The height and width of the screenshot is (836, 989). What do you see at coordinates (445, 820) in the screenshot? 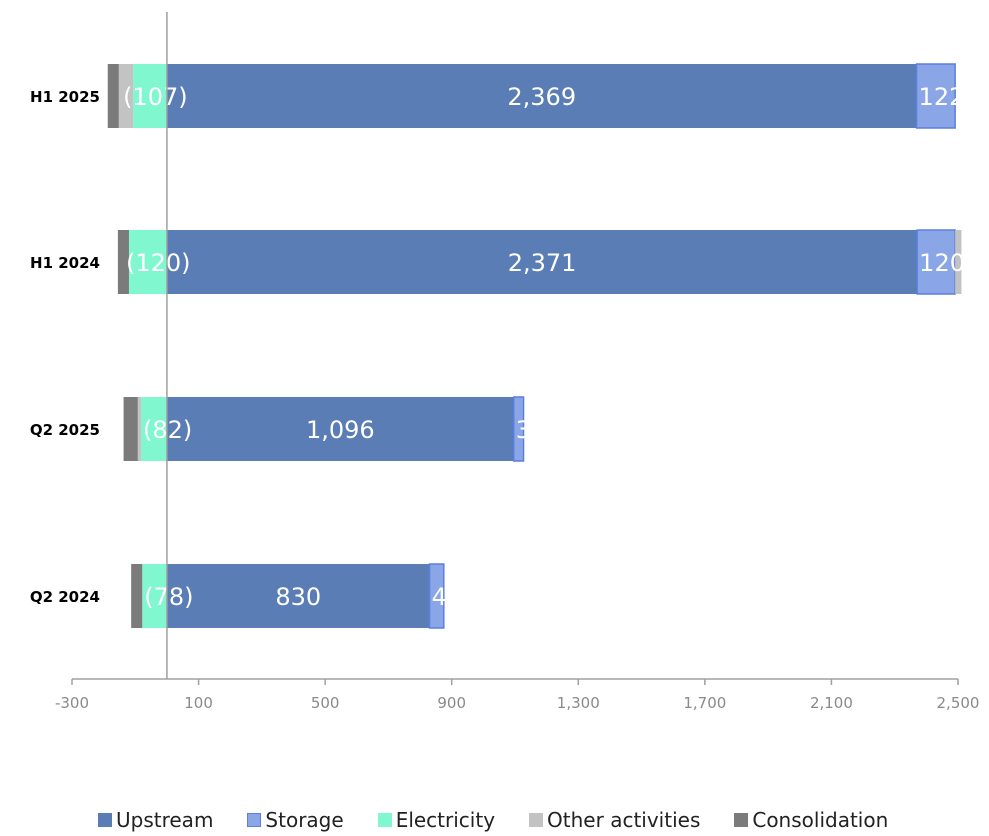
I see `legend-label: Electricity` at bounding box center [445, 820].